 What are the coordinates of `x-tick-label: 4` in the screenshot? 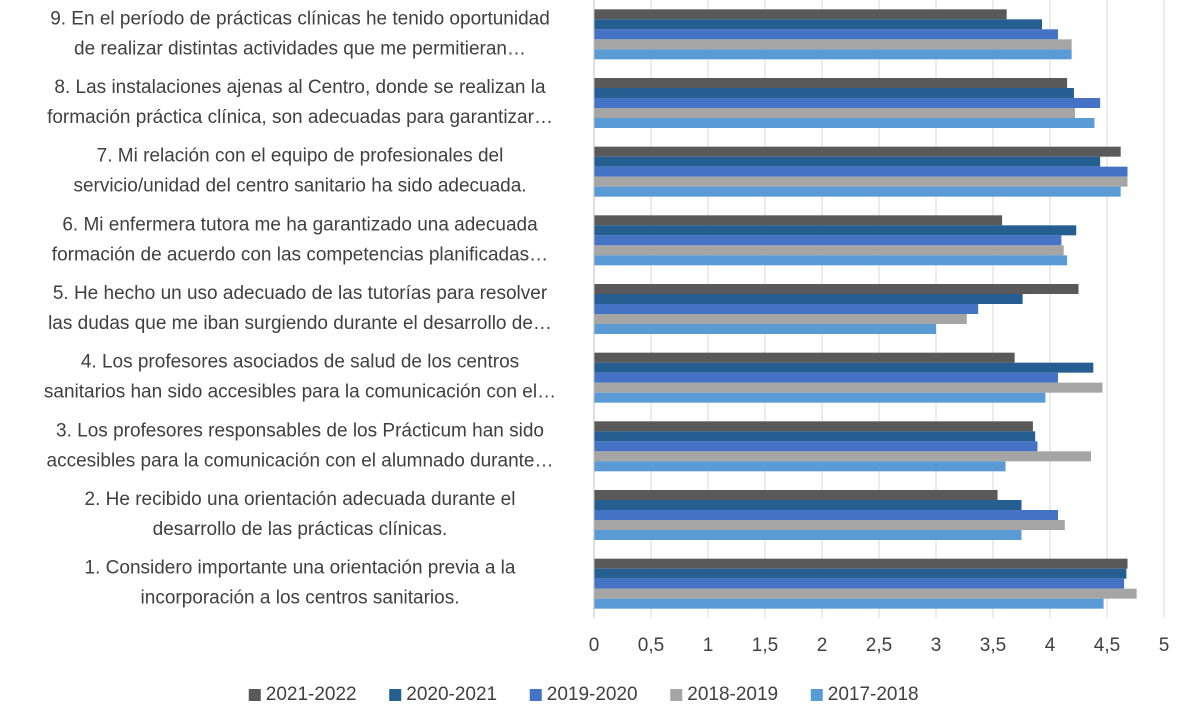 It's located at (1050, 645).